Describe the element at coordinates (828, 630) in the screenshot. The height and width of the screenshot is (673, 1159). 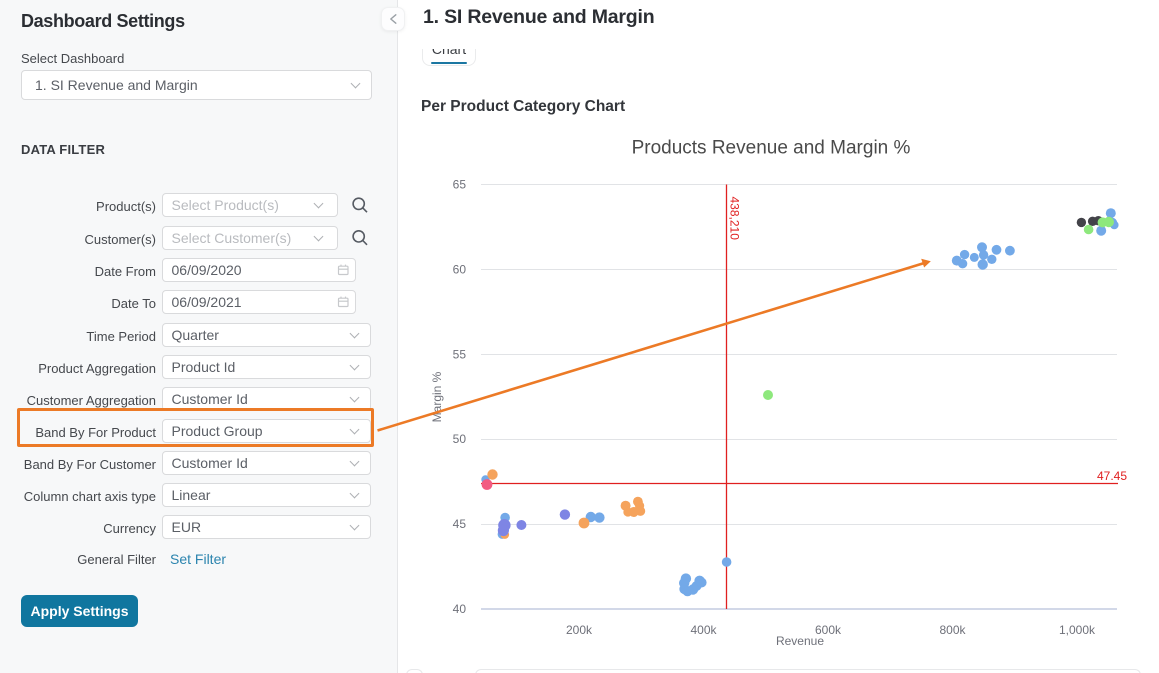
I see `svg-text: 600k` at that location.